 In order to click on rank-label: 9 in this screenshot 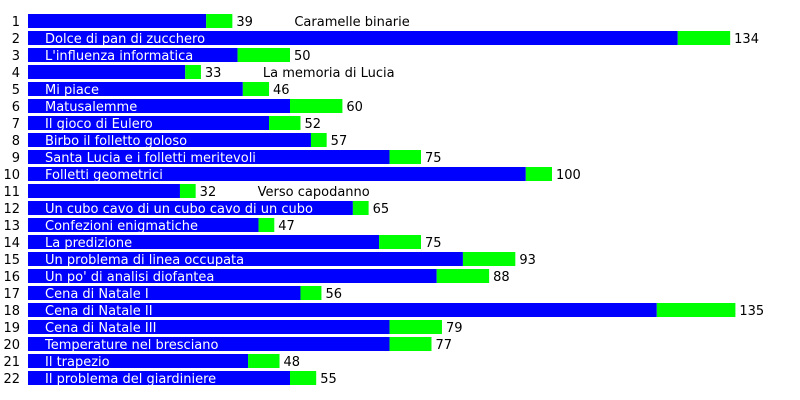, I will do `click(16, 158)`.